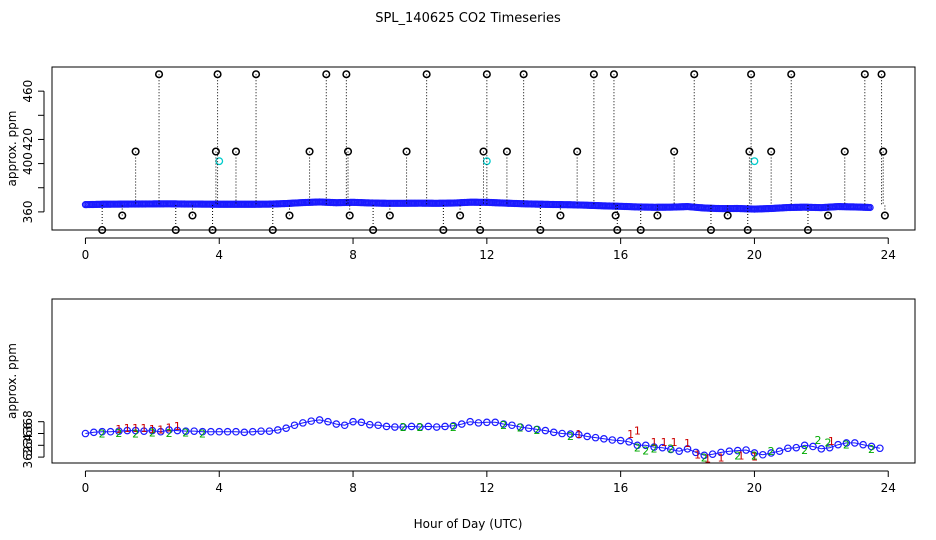 The height and width of the screenshot is (540, 936). Describe the element at coordinates (28, 433) in the screenshot. I see `y-tick-label: 366` at that location.